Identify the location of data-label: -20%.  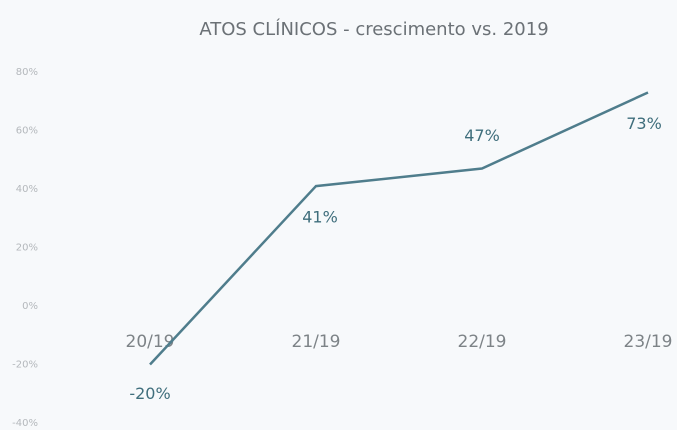
(149, 393).